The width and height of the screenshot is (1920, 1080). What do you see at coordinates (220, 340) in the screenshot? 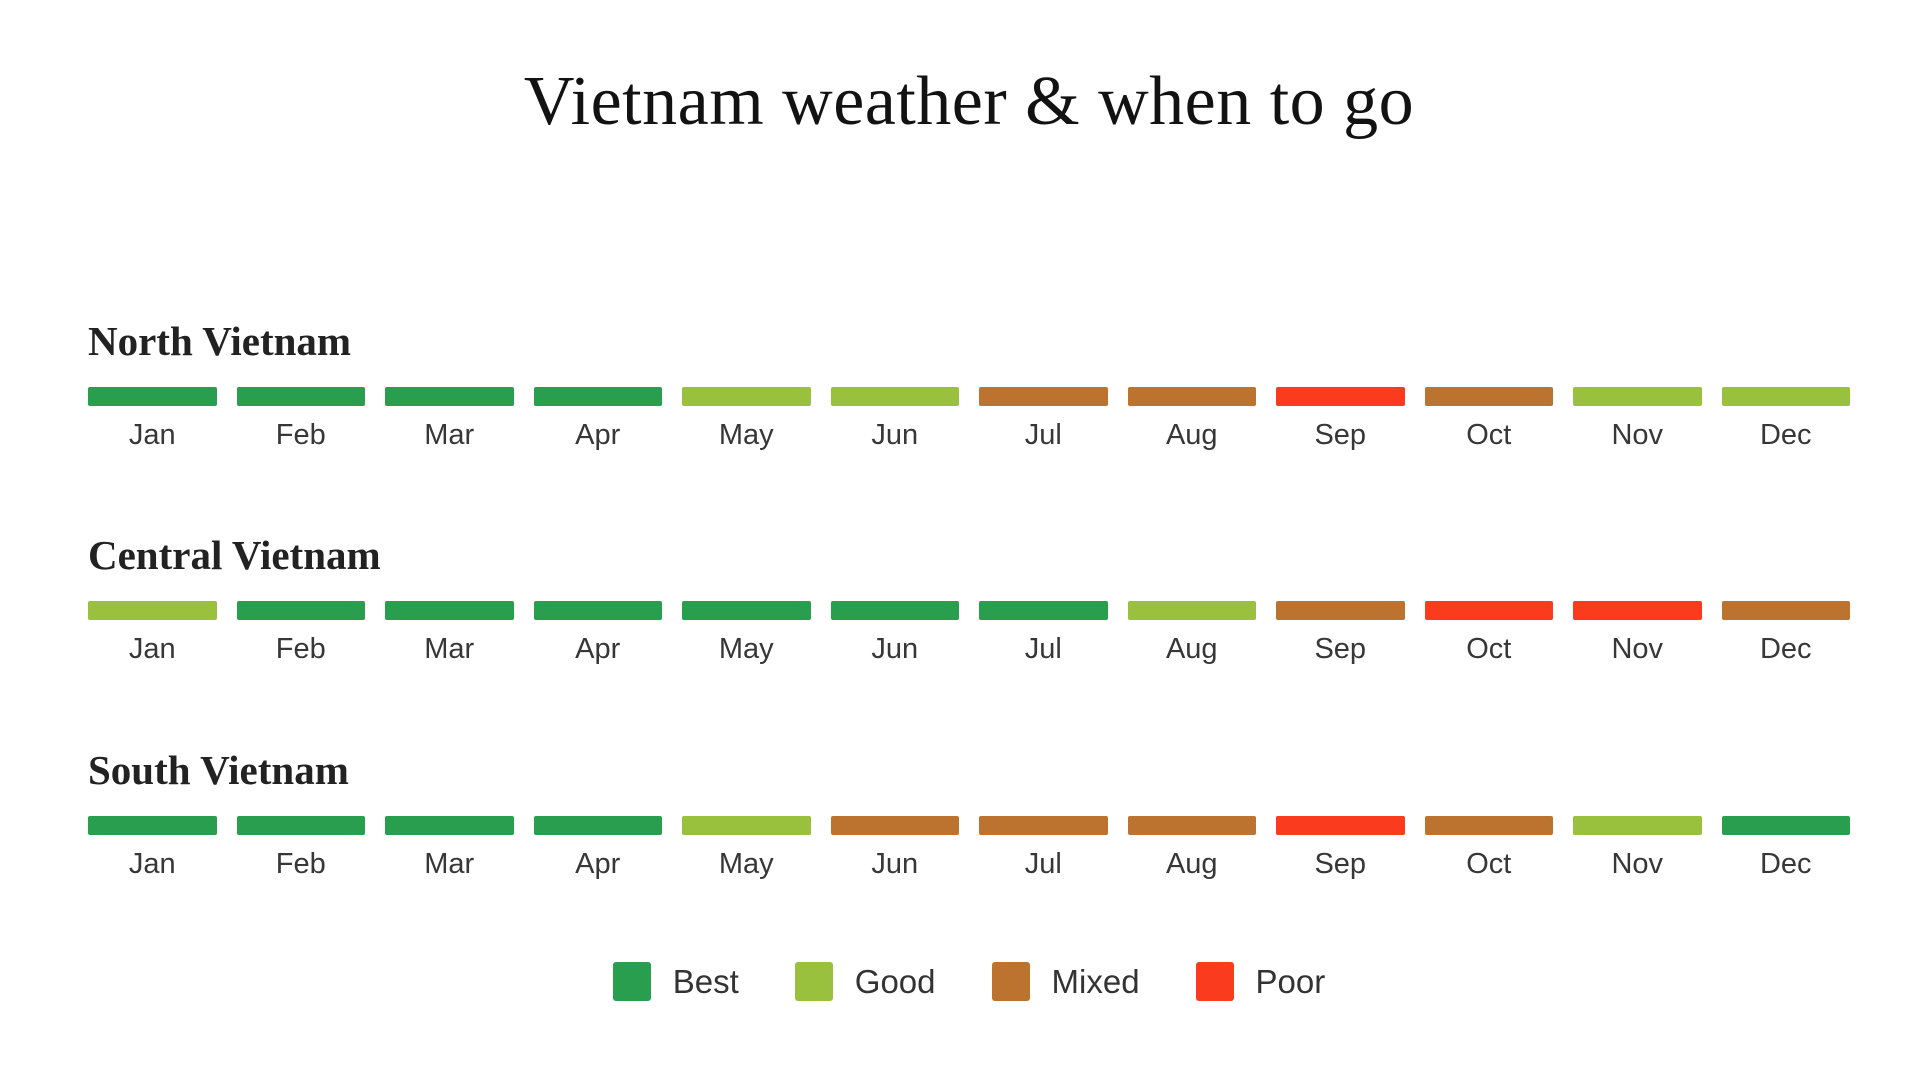
I see `region-heading: North Vietnam` at bounding box center [220, 340].